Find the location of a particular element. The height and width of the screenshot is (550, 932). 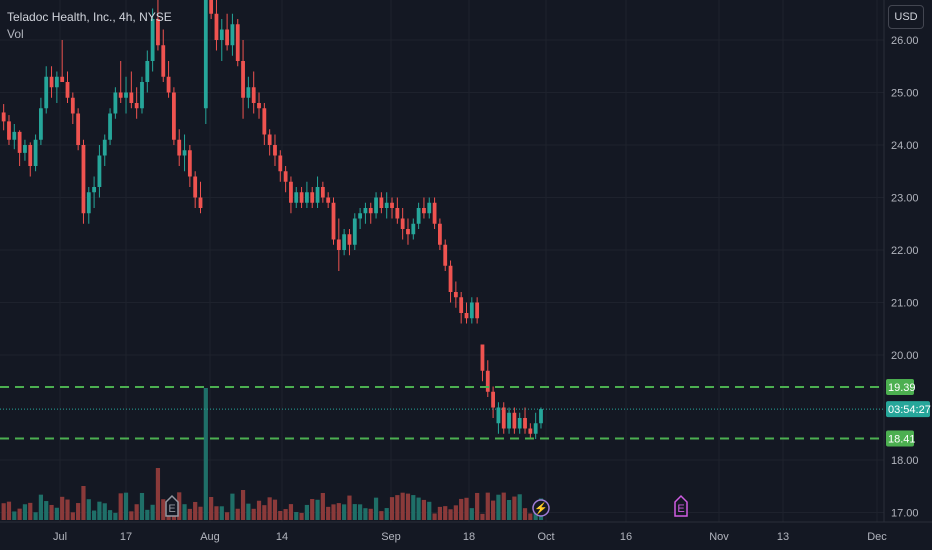

symbol-title: Teladoc Health, Inc., 4h, NYSE is located at coordinates (89, 17).